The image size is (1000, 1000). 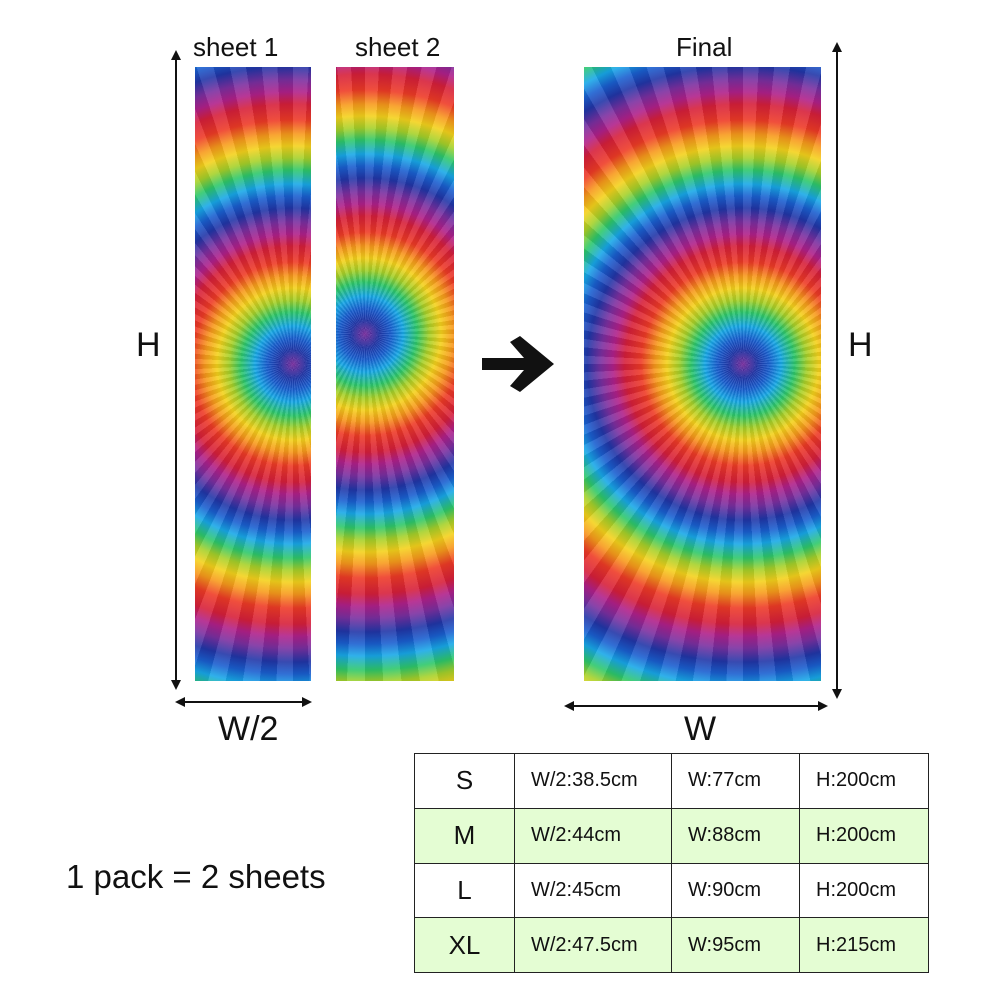 I want to click on height-cell: H:215cm, so click(x=864, y=945).